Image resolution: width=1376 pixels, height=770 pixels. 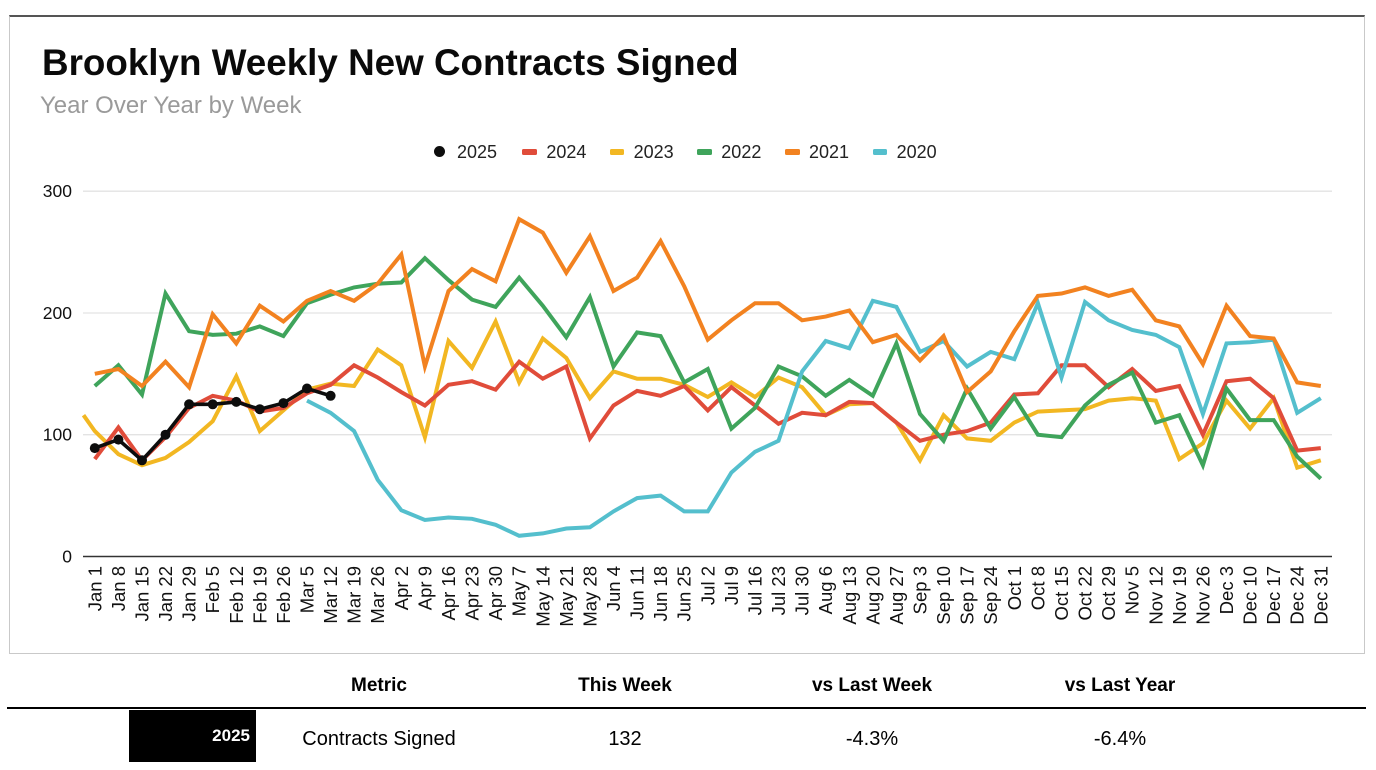 What do you see at coordinates (1037, 588) in the screenshot?
I see `svg-text: Oct 8` at bounding box center [1037, 588].